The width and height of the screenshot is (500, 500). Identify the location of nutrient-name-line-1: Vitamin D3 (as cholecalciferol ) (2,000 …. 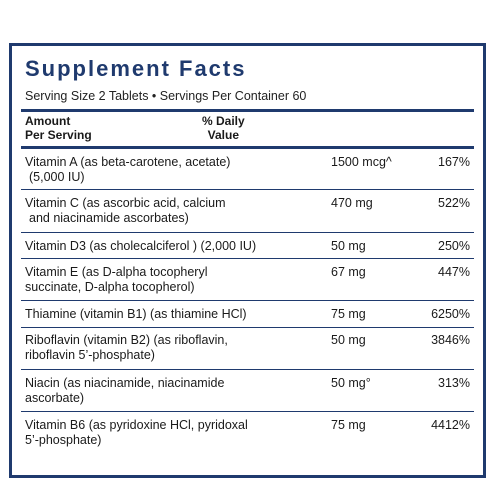
(141, 246).